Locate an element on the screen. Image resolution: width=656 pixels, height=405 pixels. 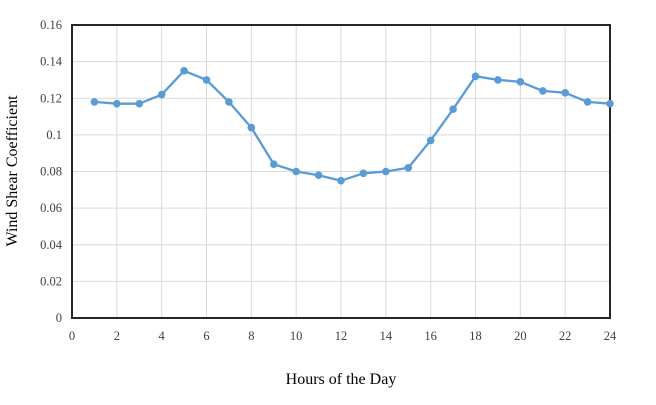
x-tick-label: 22 is located at coordinates (565, 336).